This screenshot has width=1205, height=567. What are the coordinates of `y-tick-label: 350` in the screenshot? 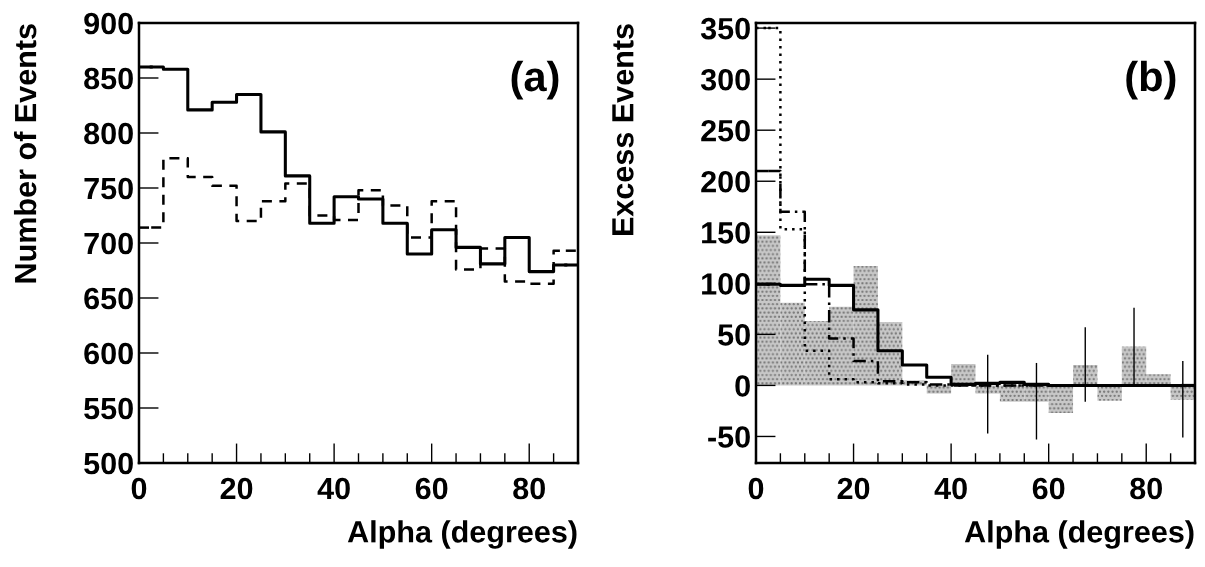 It's located at (725, 28).